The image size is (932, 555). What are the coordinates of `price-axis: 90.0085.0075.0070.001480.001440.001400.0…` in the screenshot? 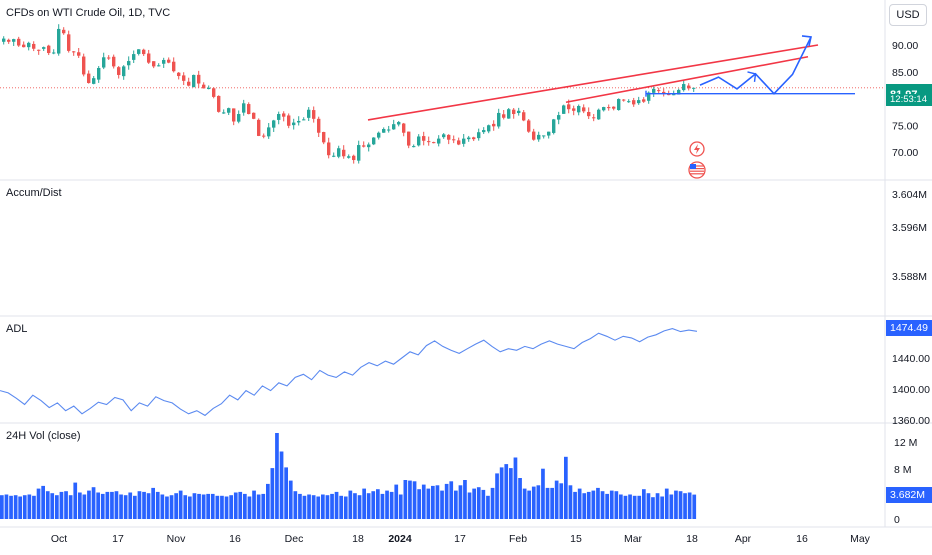 It's located at (911, 283).